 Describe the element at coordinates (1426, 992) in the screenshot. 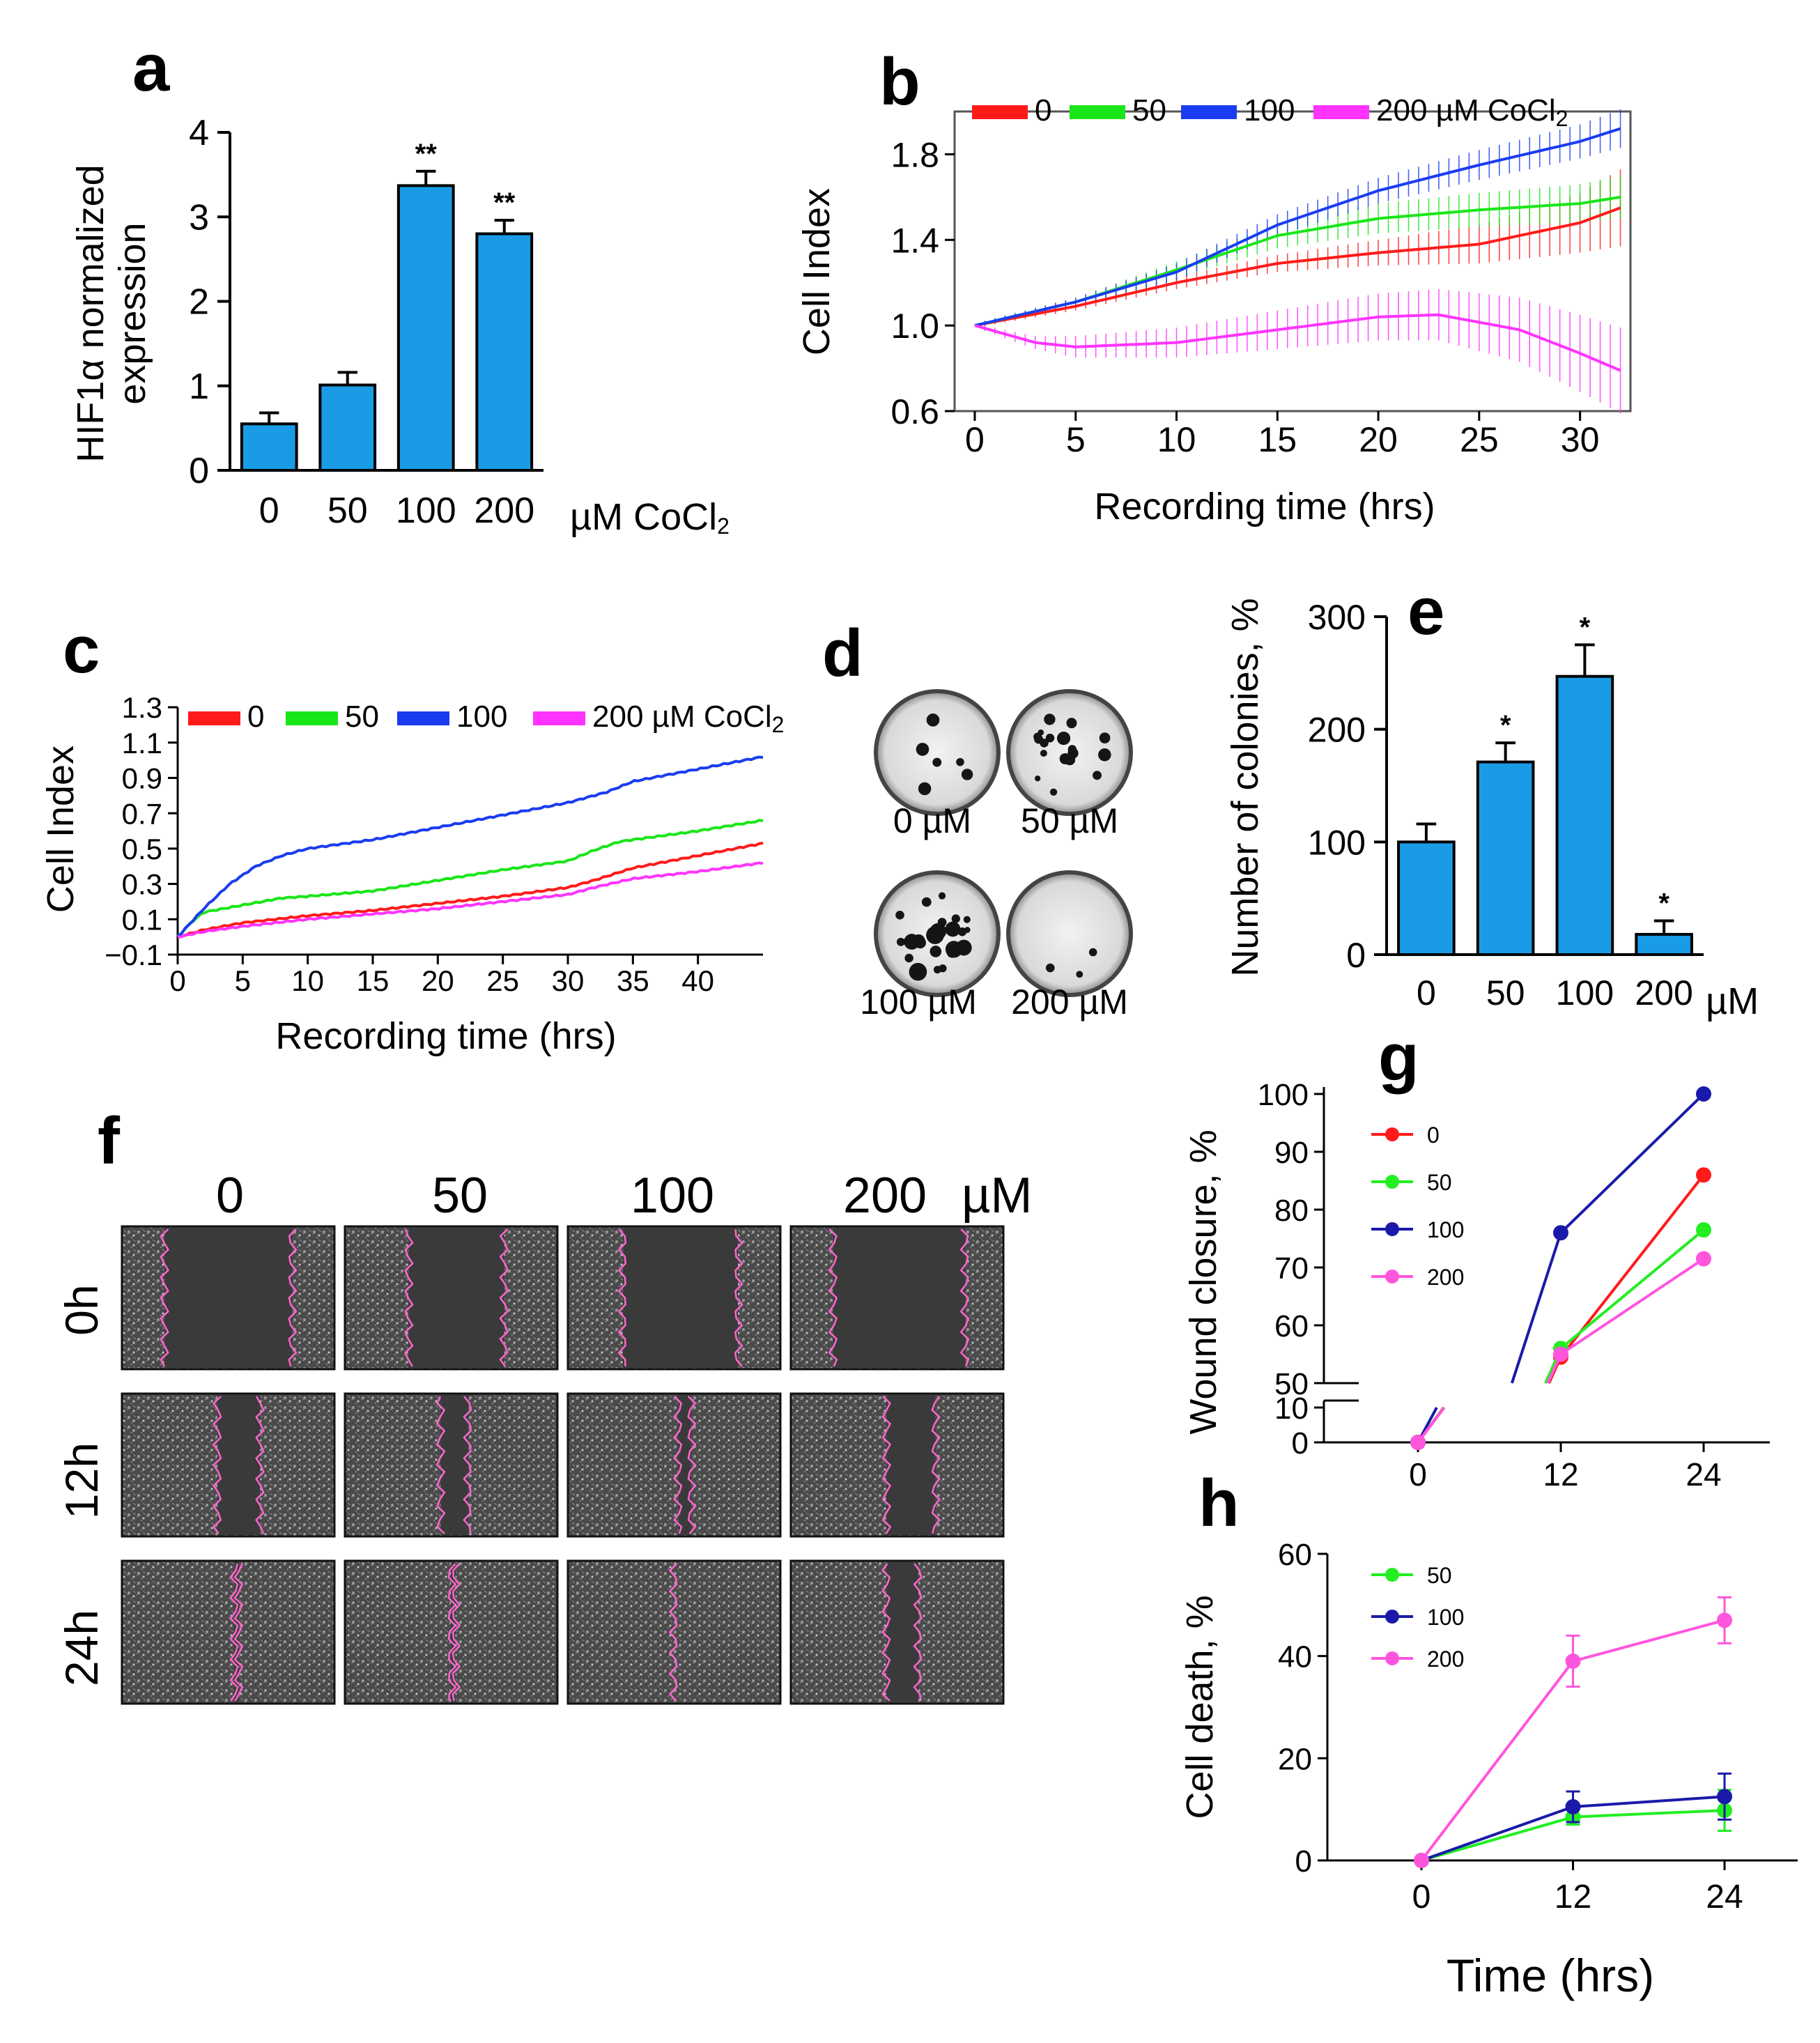

I see `category-label: 0` at that location.